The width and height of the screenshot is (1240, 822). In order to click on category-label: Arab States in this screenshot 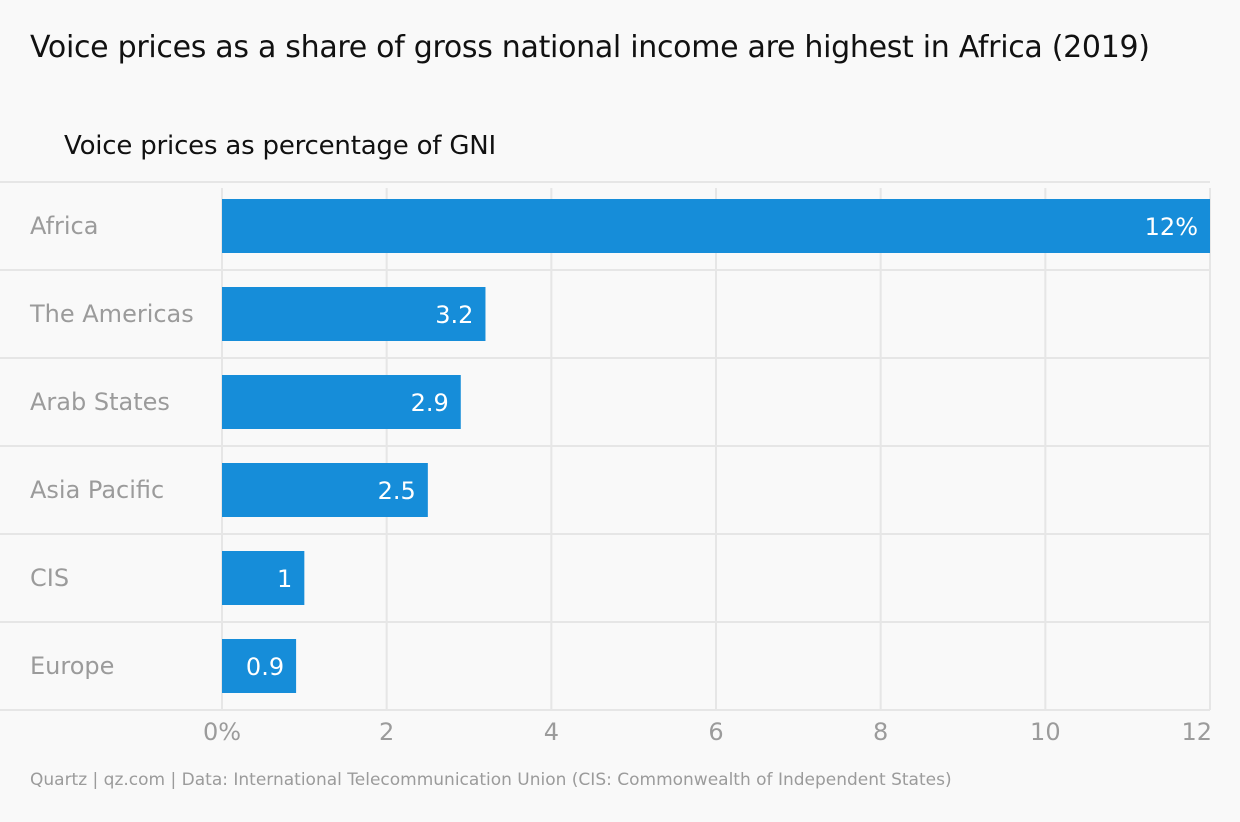, I will do `click(100, 402)`.